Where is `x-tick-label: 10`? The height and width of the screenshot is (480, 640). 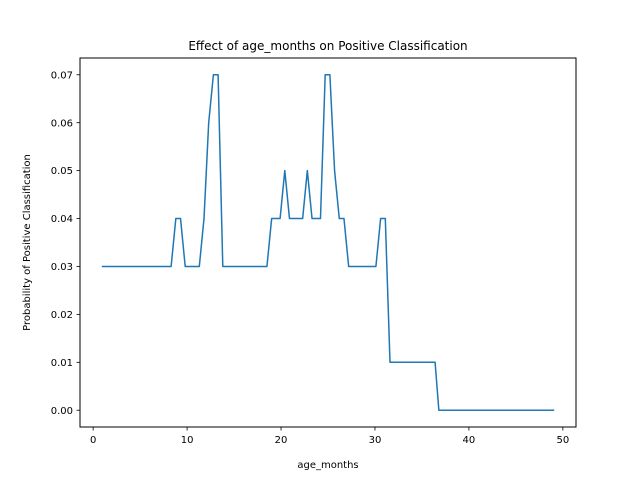
x-tick-label: 10 is located at coordinates (187, 440).